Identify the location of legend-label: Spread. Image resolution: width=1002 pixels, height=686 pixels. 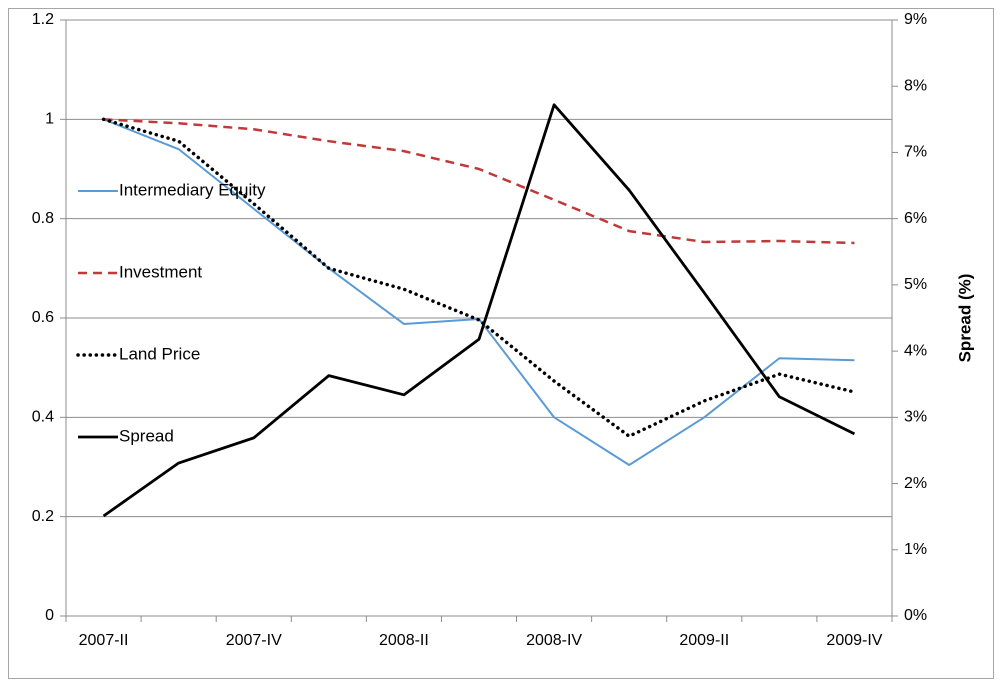
(146, 435).